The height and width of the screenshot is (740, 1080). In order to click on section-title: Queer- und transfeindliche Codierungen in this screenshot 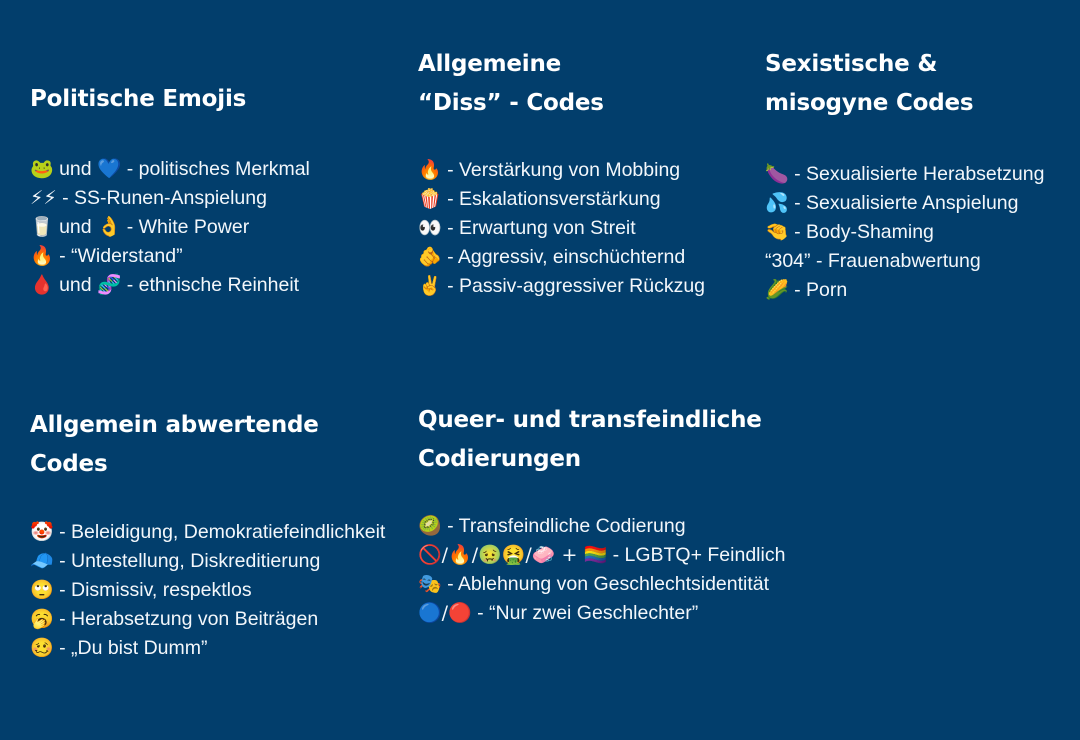, I will do `click(590, 439)`.